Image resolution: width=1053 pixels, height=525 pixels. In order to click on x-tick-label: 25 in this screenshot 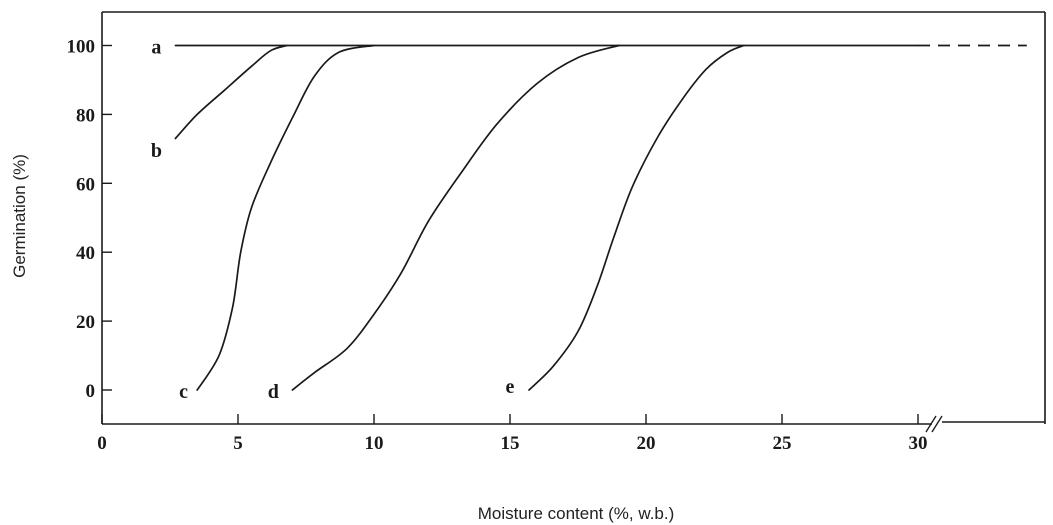, I will do `click(782, 443)`.